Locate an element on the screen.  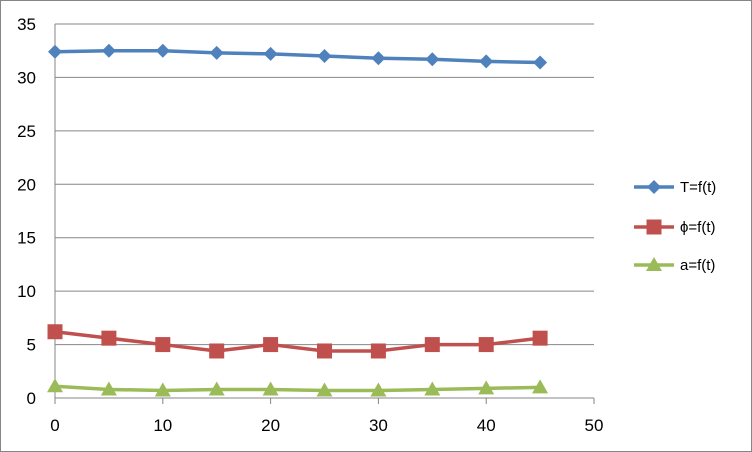
x-tick-label: 40 is located at coordinates (486, 425).